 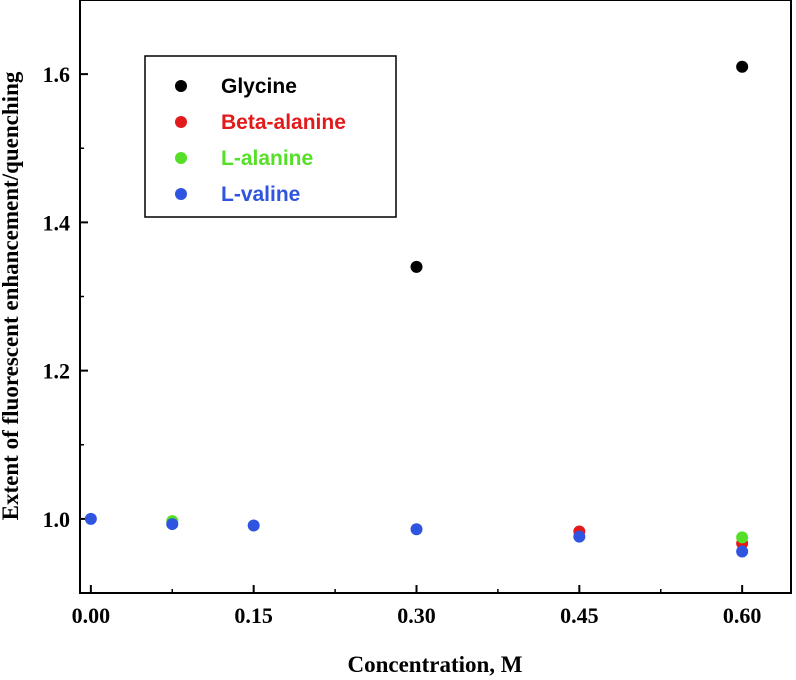 What do you see at coordinates (259, 86) in the screenshot?
I see `legend-label-glycine: Glycine` at bounding box center [259, 86].